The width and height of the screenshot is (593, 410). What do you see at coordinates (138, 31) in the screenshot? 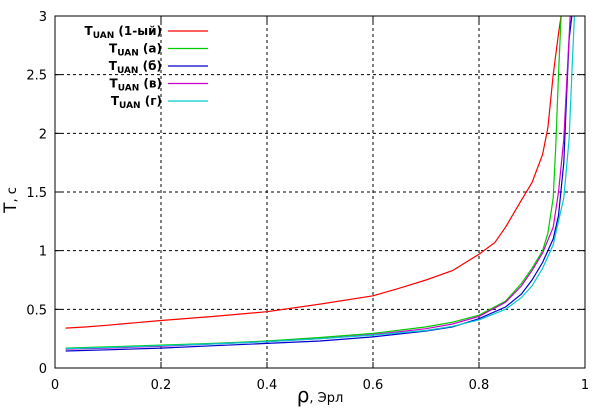
I see `legend-suffix: (1-ый)` at bounding box center [138, 31].